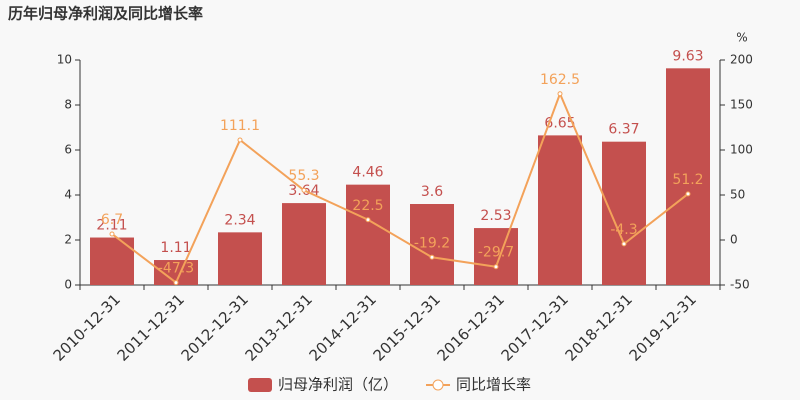 This screenshot has width=800, height=400. Describe the element at coordinates (687, 180) in the screenshot. I see `line-value-label: 51.2` at that location.